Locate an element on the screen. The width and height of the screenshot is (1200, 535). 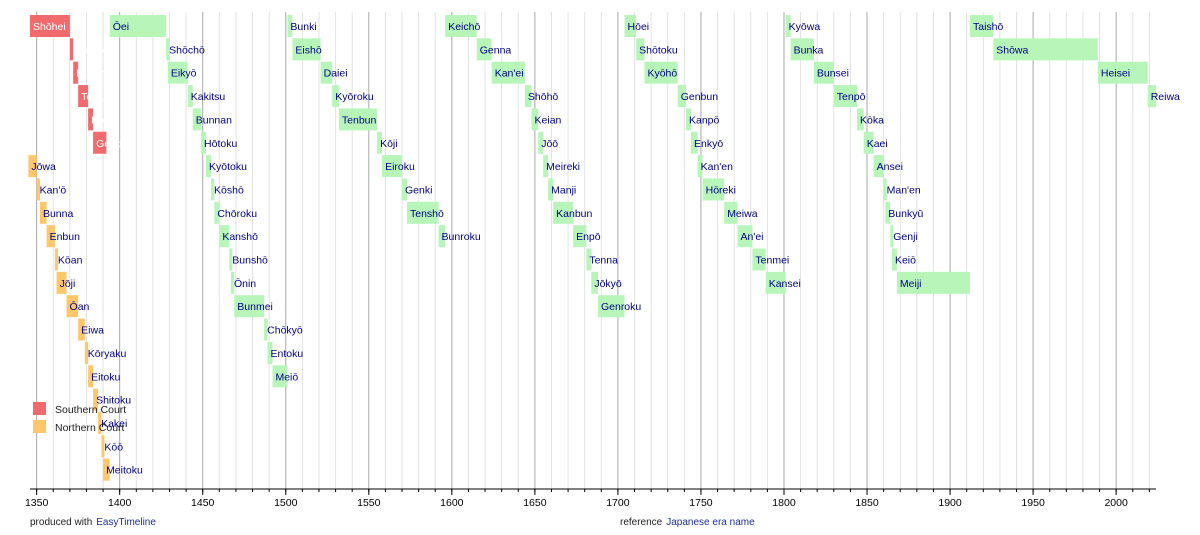
era-label-2: Bunchū is located at coordinates (94, 74).